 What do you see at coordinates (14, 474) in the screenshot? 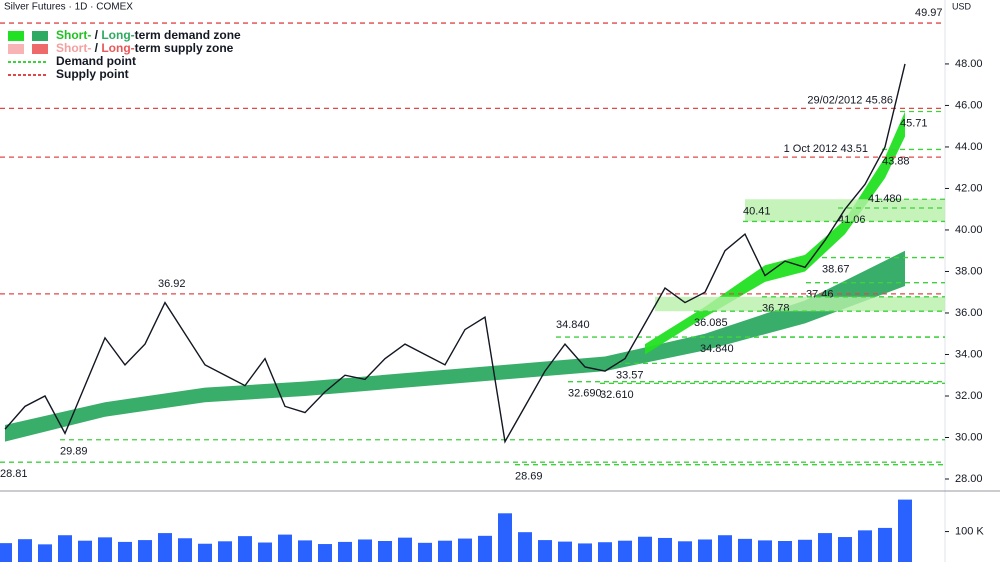
I see `level-label: 28.81` at bounding box center [14, 474].